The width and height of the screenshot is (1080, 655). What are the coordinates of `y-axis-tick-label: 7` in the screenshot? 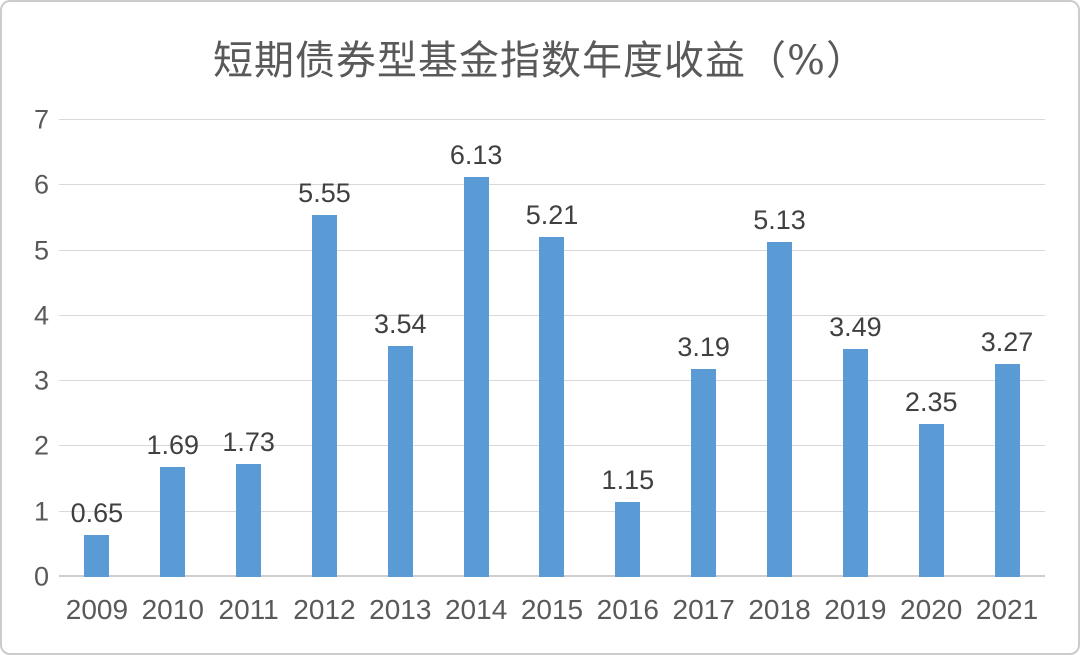 It's located at (41, 119).